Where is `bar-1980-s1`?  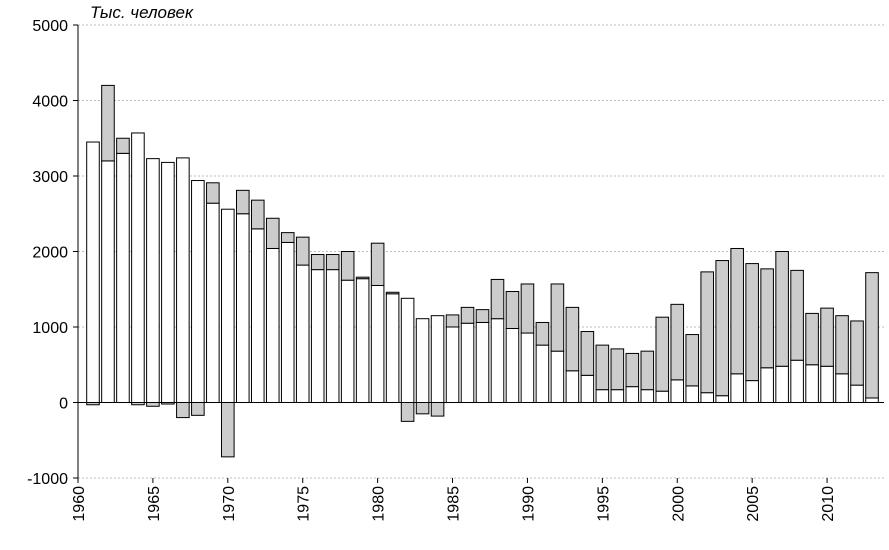
bar-1980-s1 is located at coordinates (377, 344).